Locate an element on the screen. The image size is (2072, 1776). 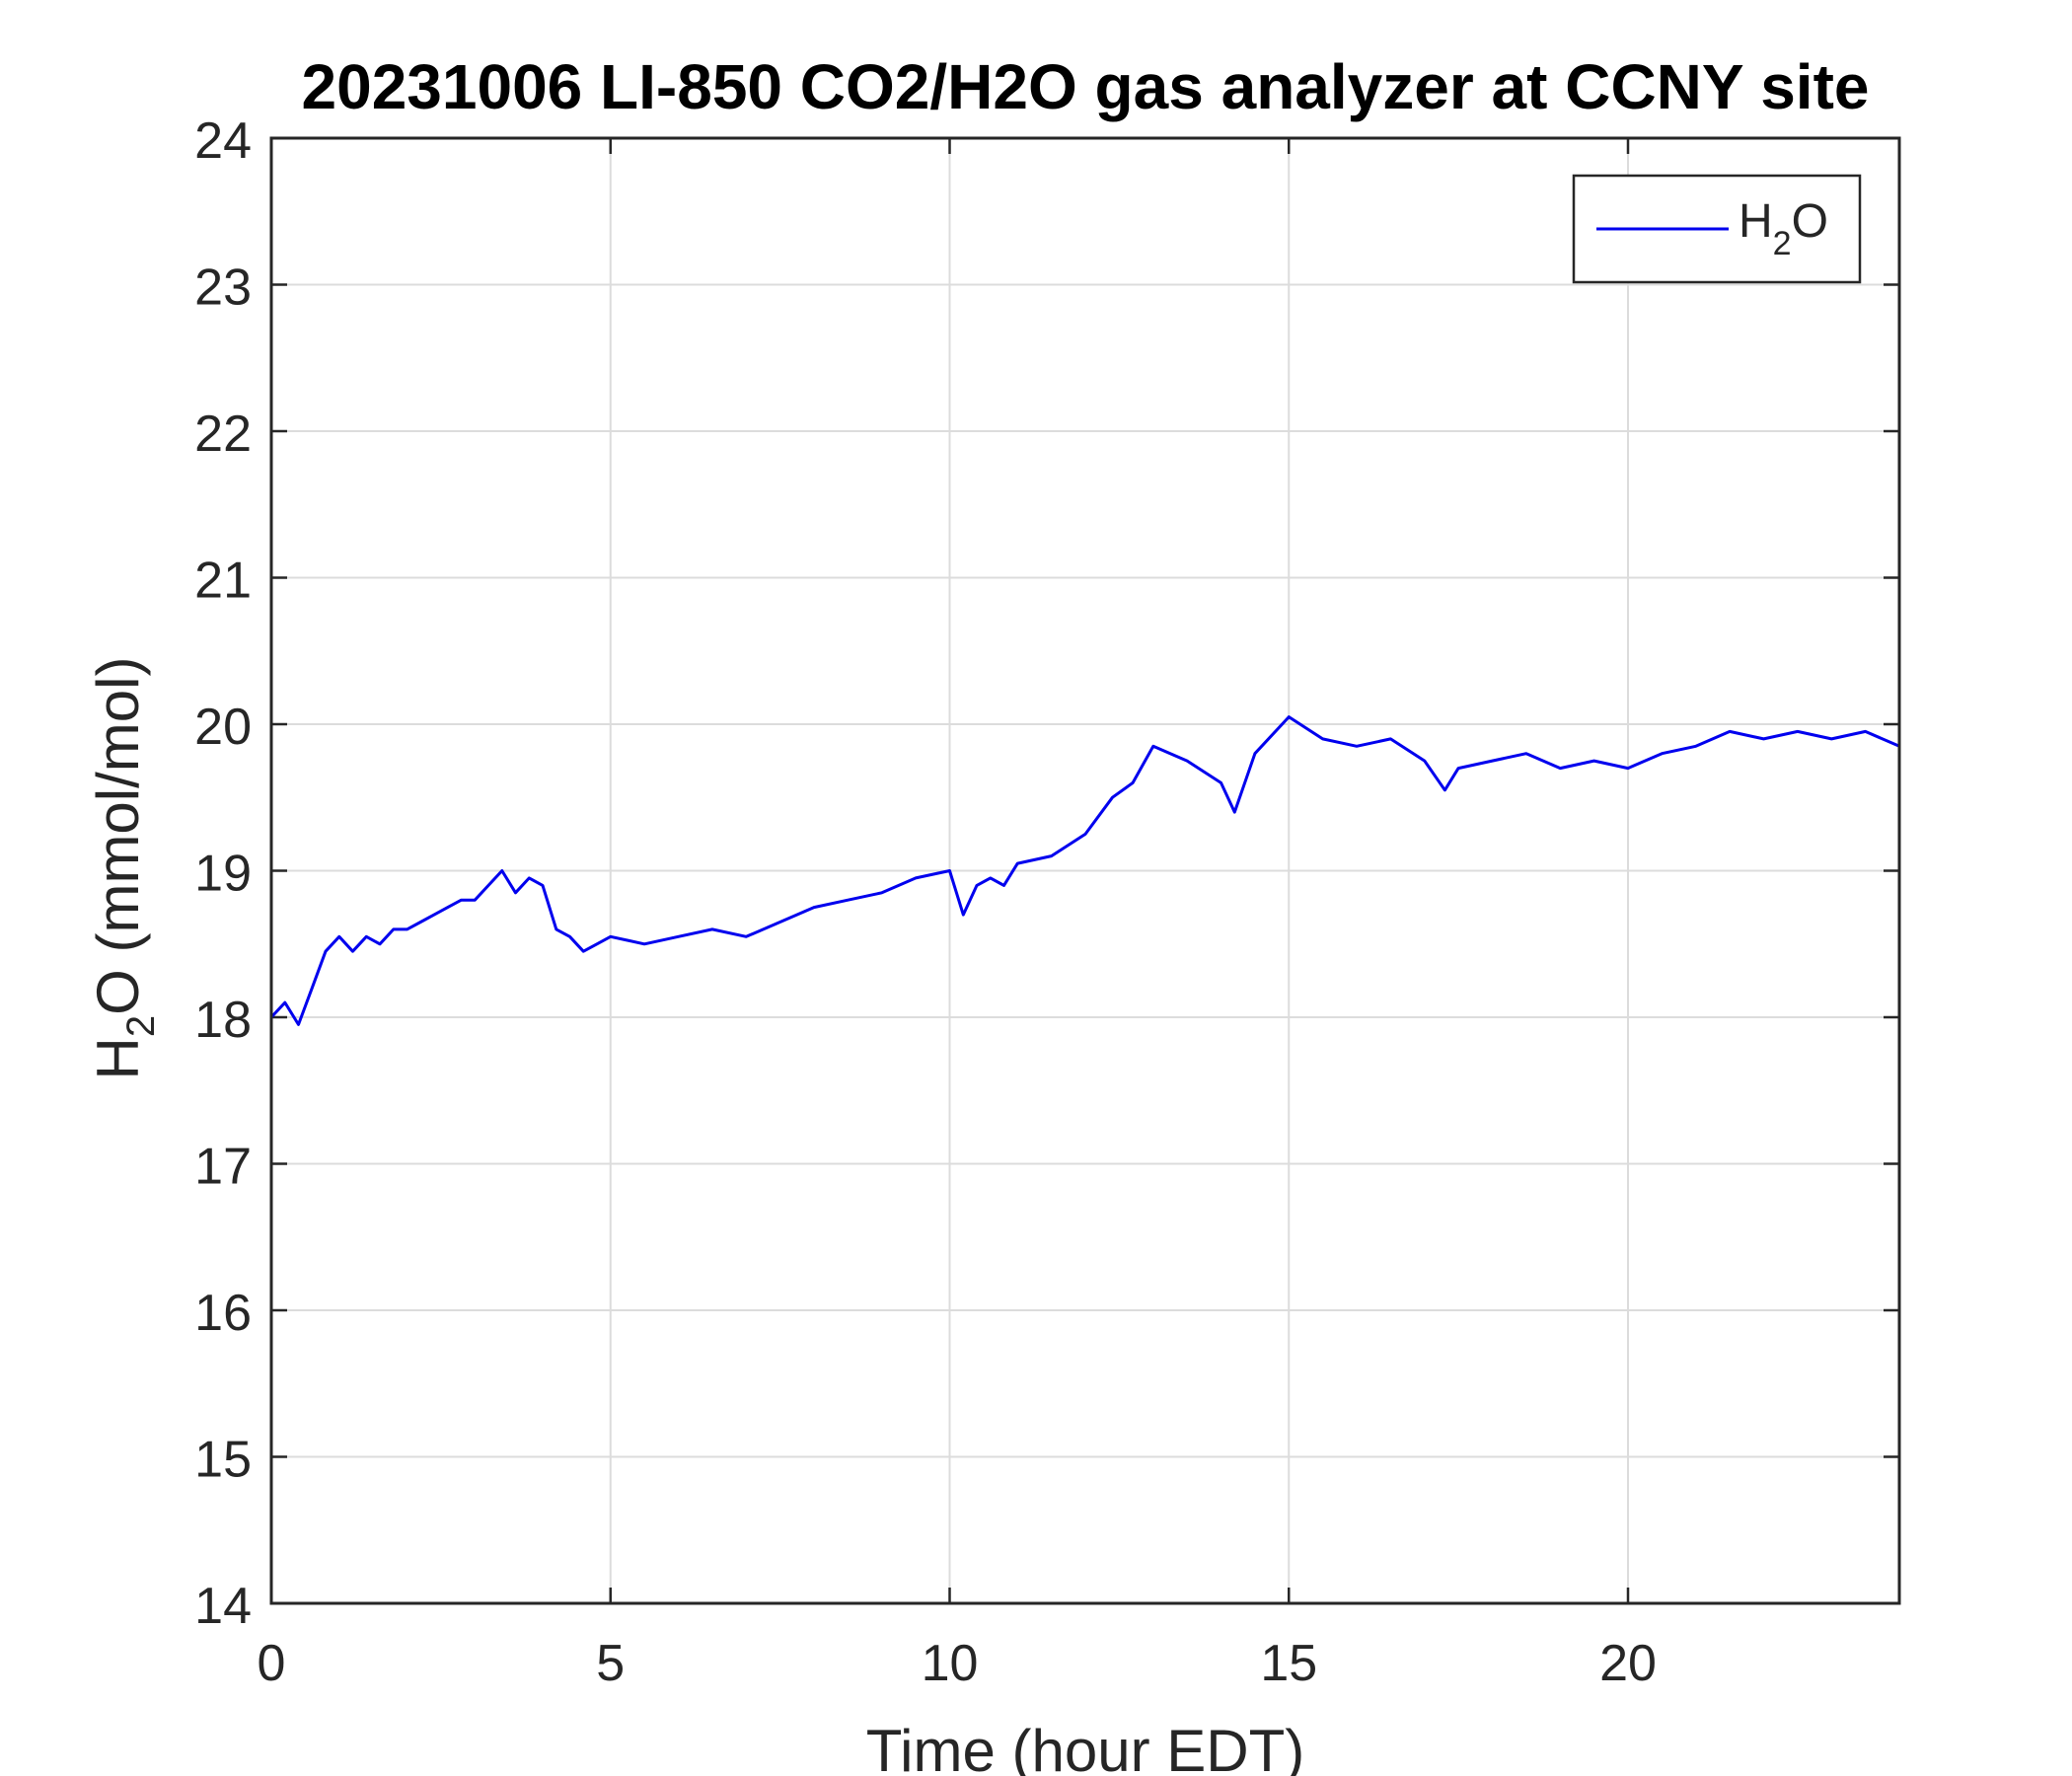
legend-entry-rest: O is located at coordinates (1810, 222).